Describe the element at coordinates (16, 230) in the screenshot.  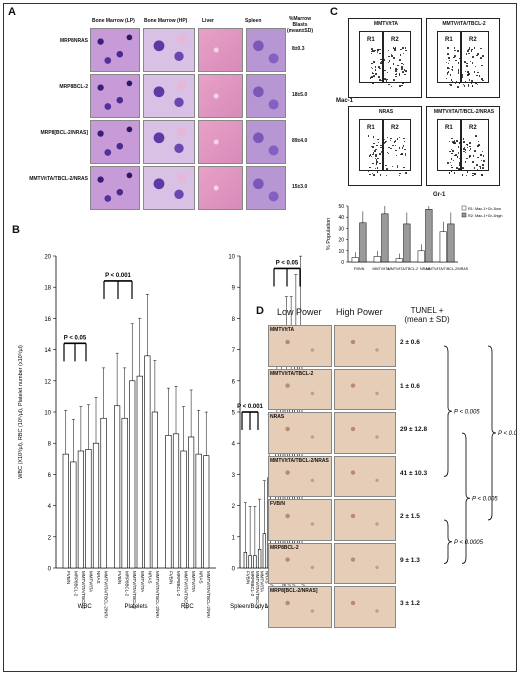
I see `panel-label-b: B` at that location.